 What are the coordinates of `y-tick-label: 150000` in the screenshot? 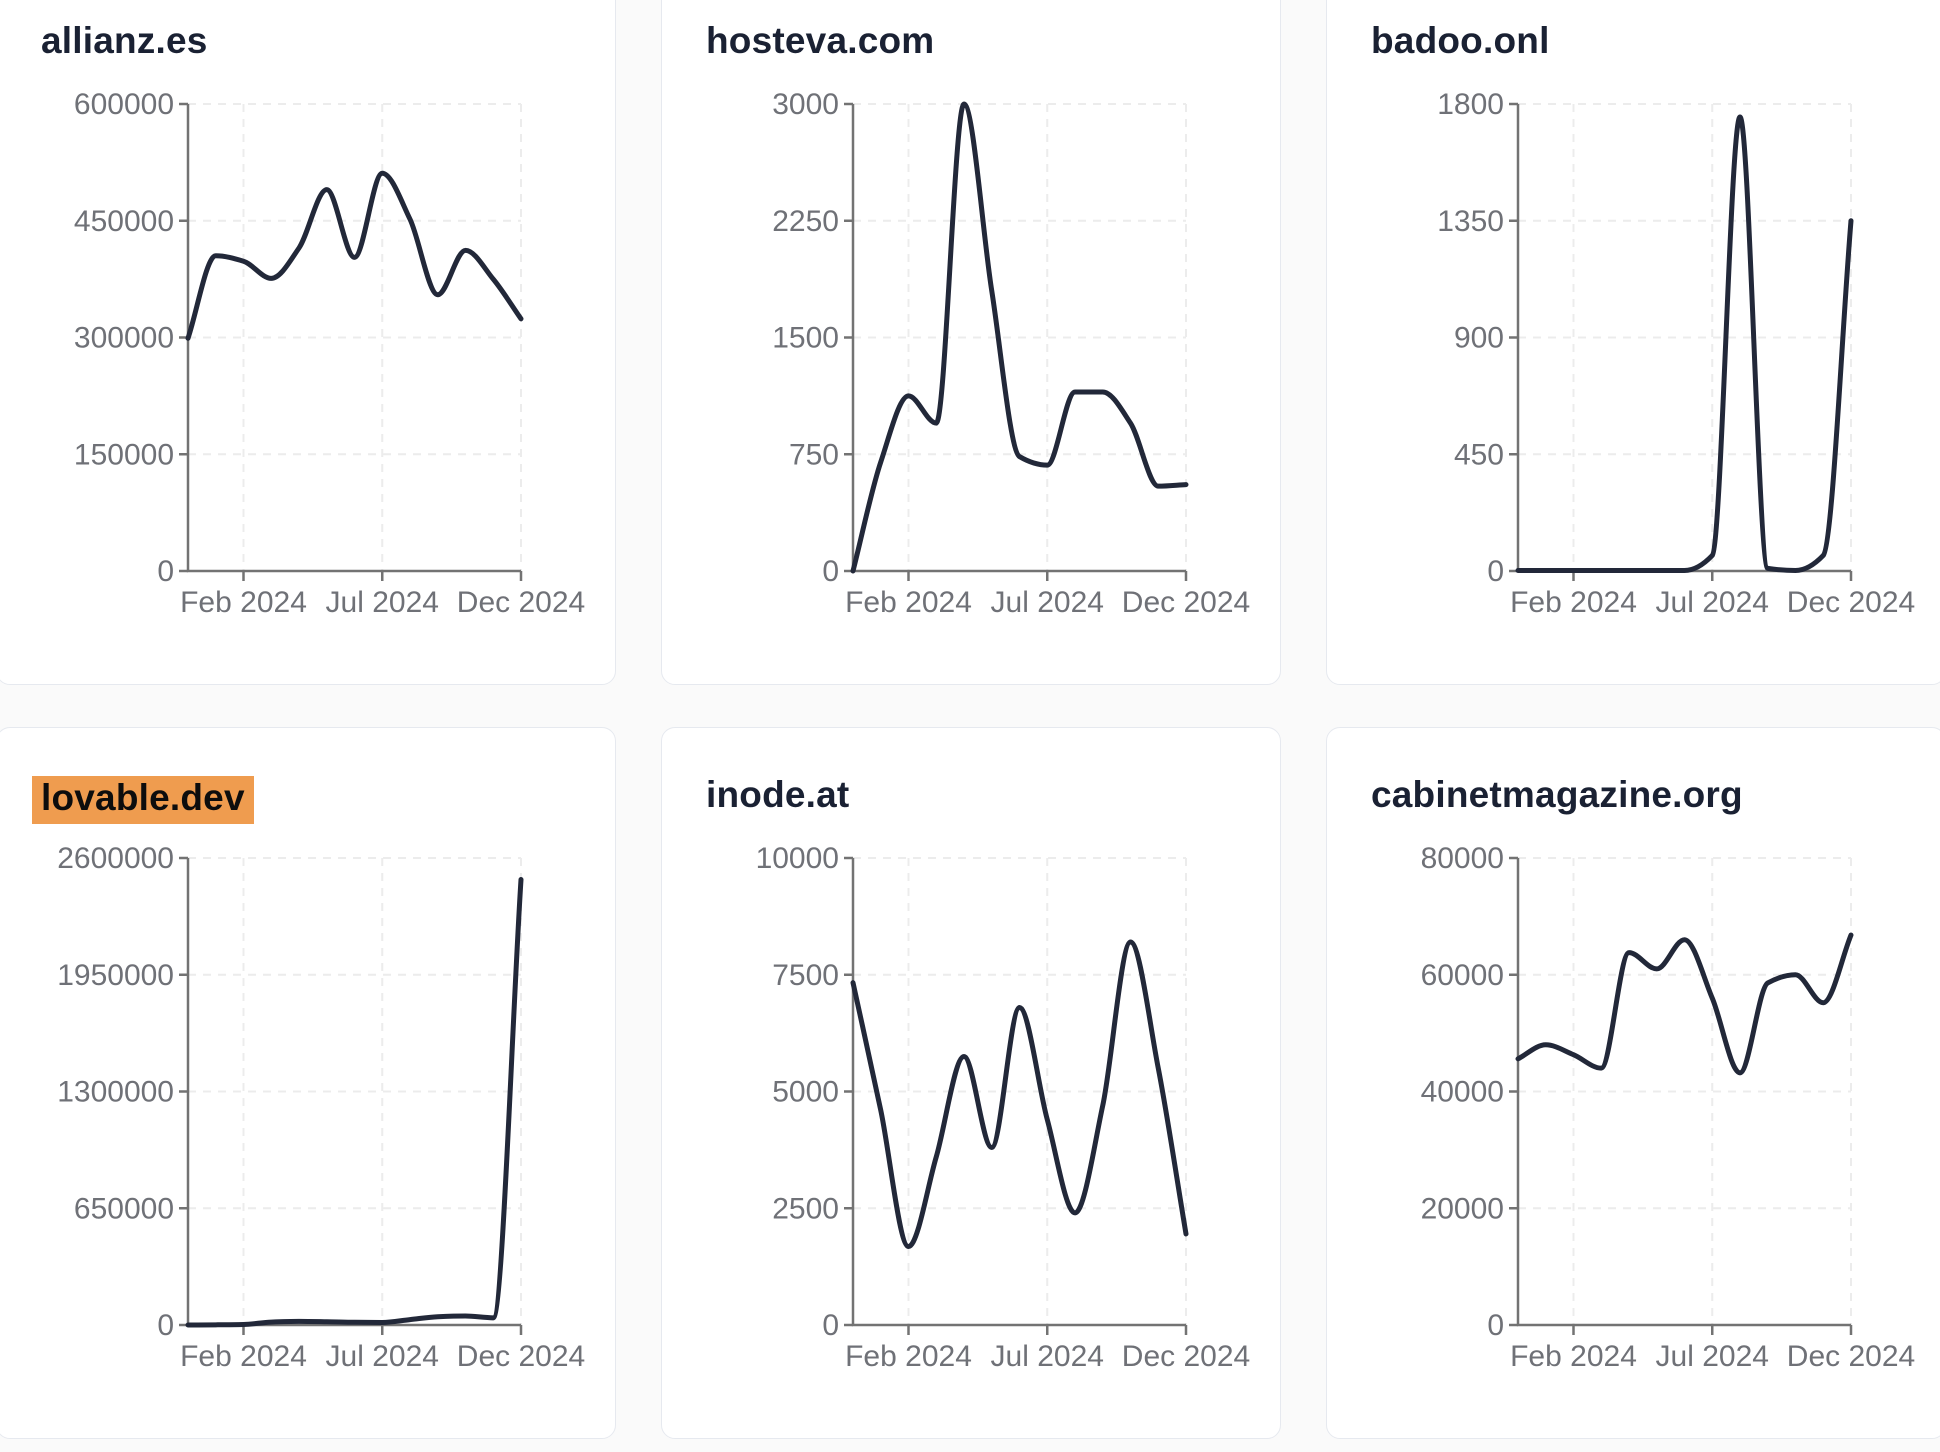 It's located at (124, 454).